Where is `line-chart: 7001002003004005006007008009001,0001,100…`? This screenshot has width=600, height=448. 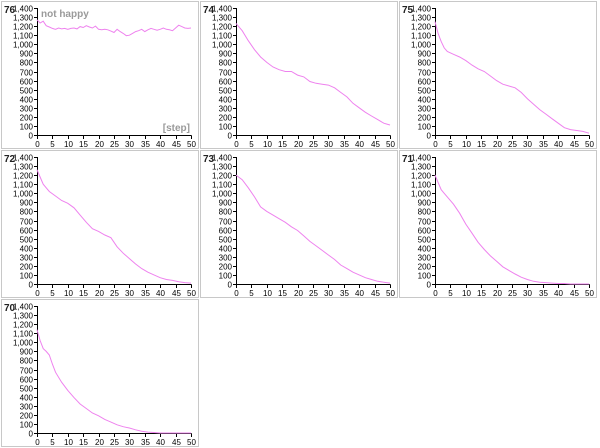
line-chart: 7001002003004005006007008009001,0001,100… is located at coordinates (100, 375).